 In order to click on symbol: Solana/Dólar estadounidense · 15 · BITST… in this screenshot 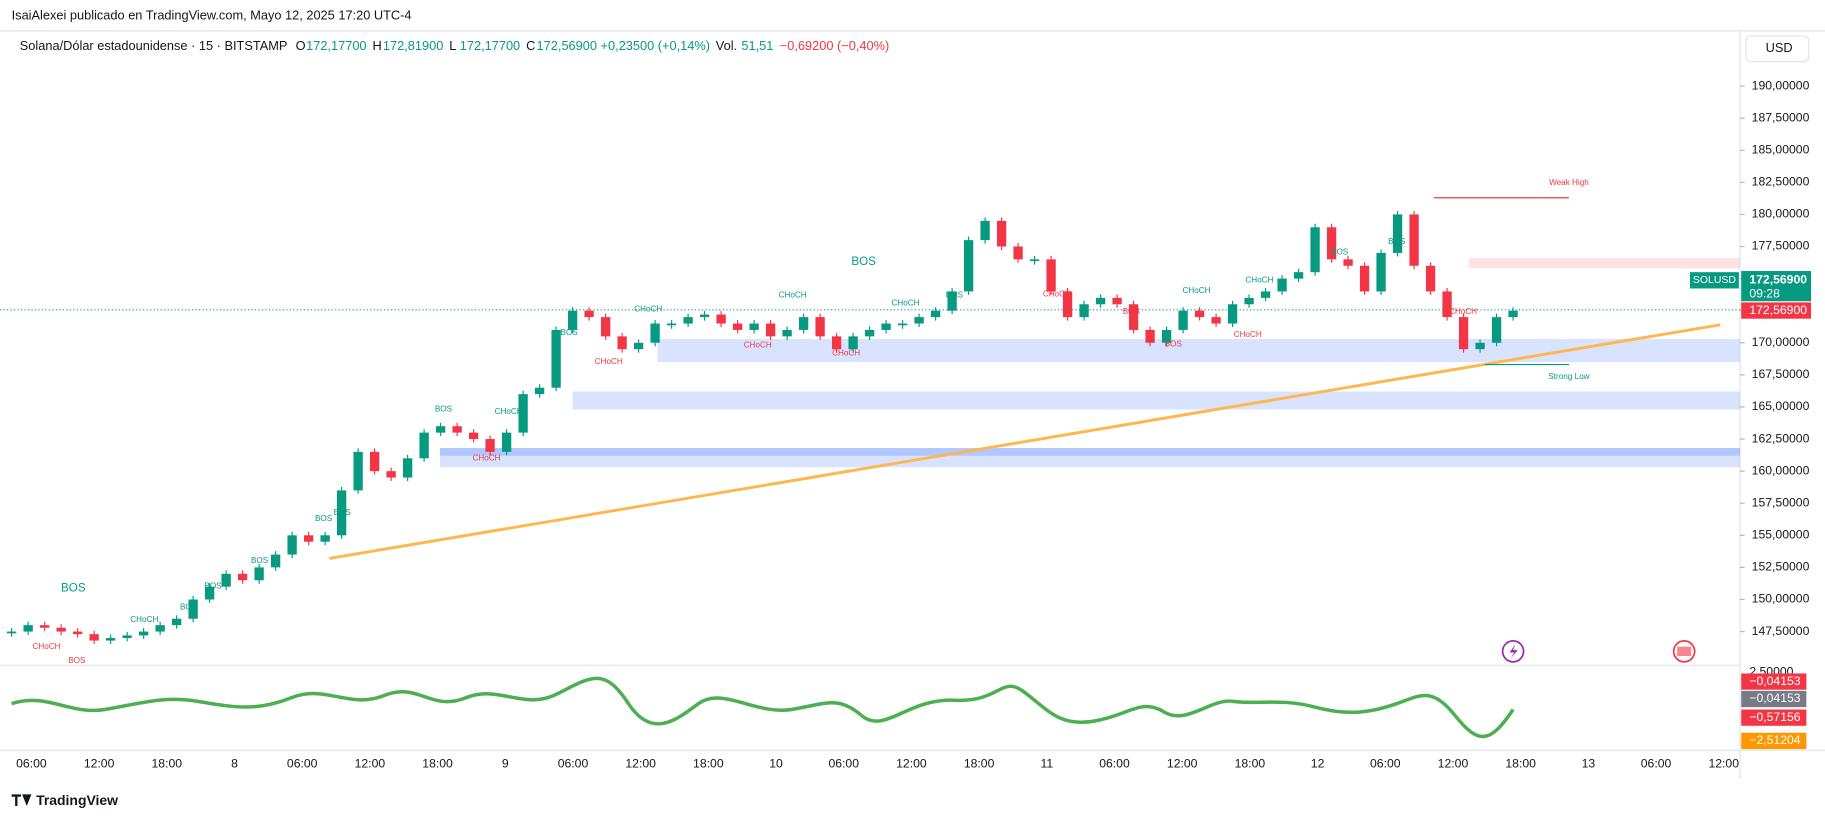, I will do `click(154, 45)`.